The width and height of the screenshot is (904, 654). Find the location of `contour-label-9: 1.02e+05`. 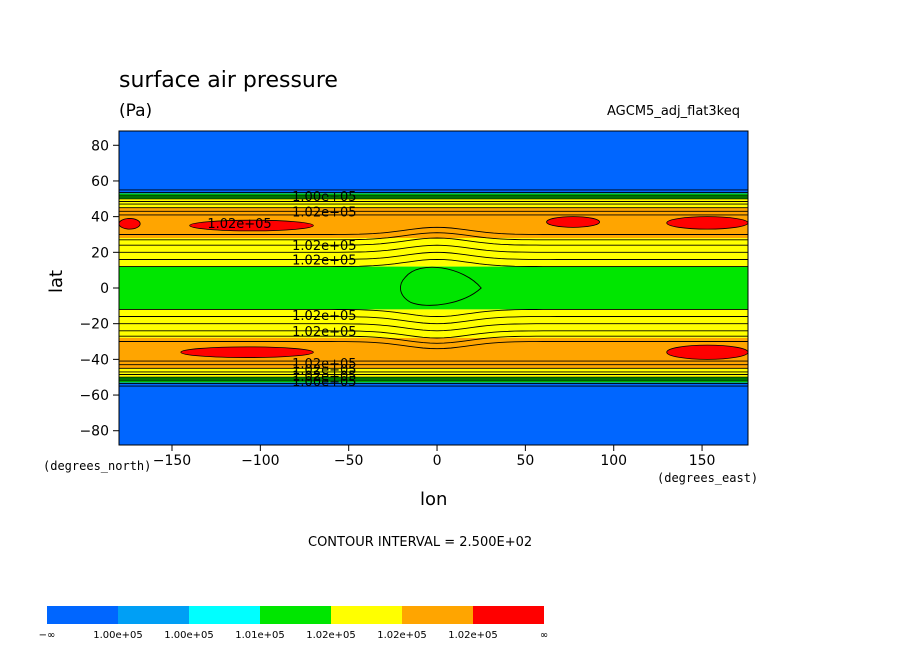

contour-label-9: 1.02e+05 is located at coordinates (324, 376).